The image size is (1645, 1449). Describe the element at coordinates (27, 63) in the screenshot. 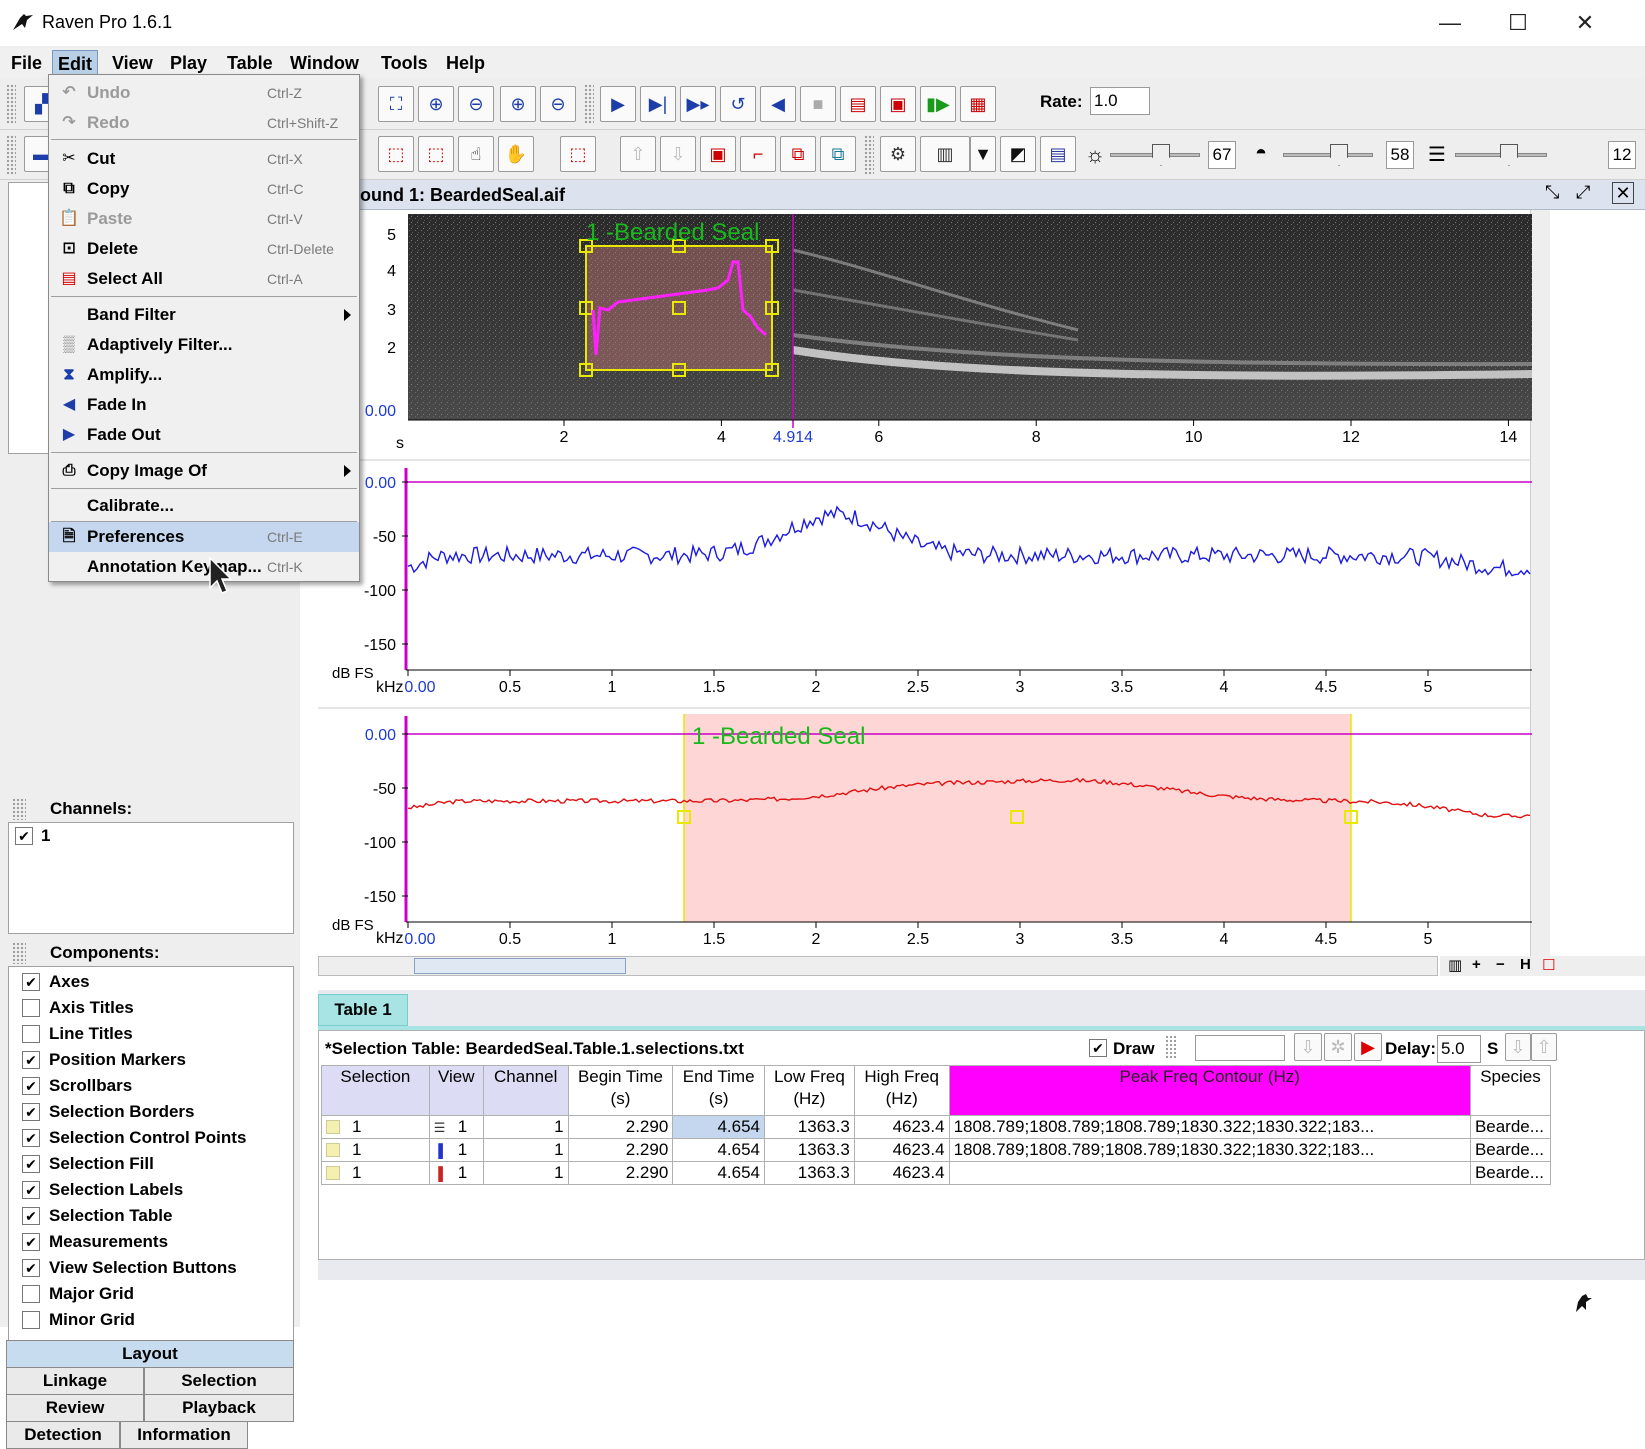

I see `menu-file: File` at that location.